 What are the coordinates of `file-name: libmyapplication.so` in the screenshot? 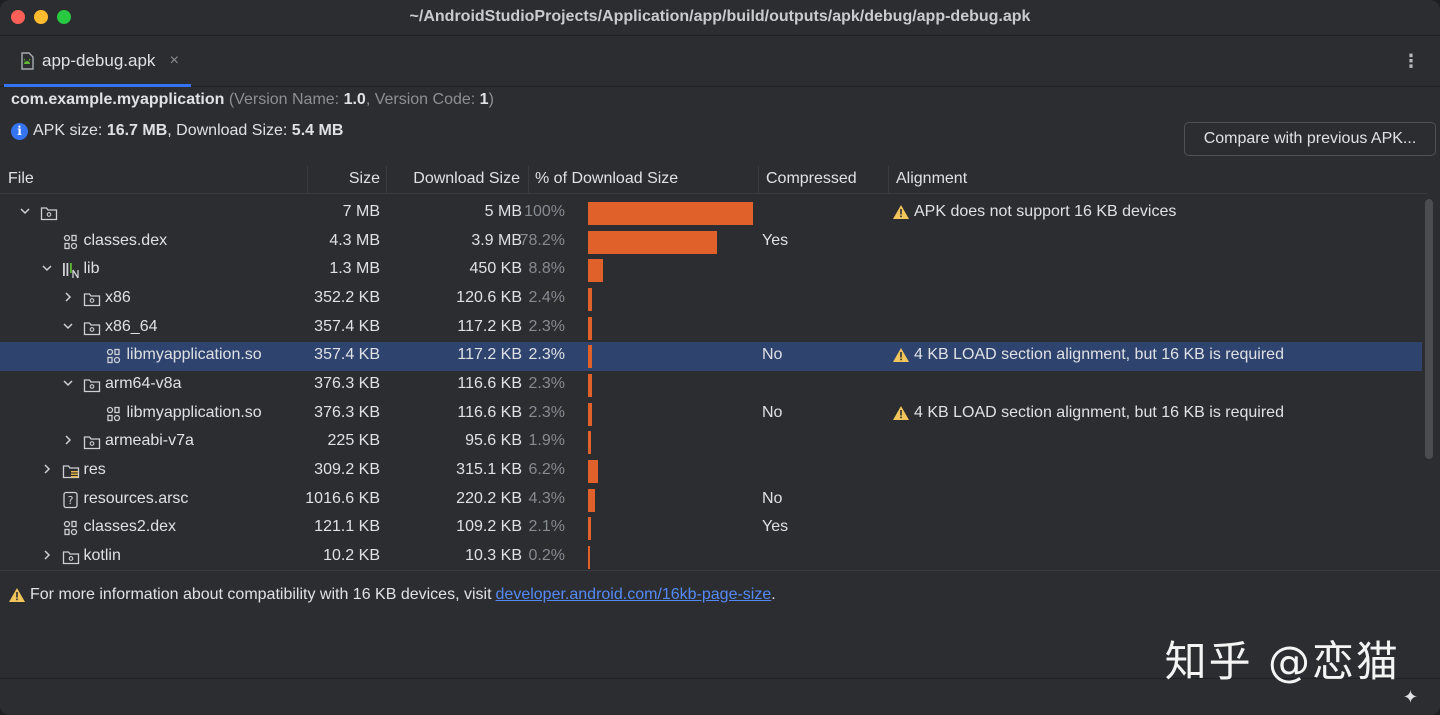 It's located at (194, 412).